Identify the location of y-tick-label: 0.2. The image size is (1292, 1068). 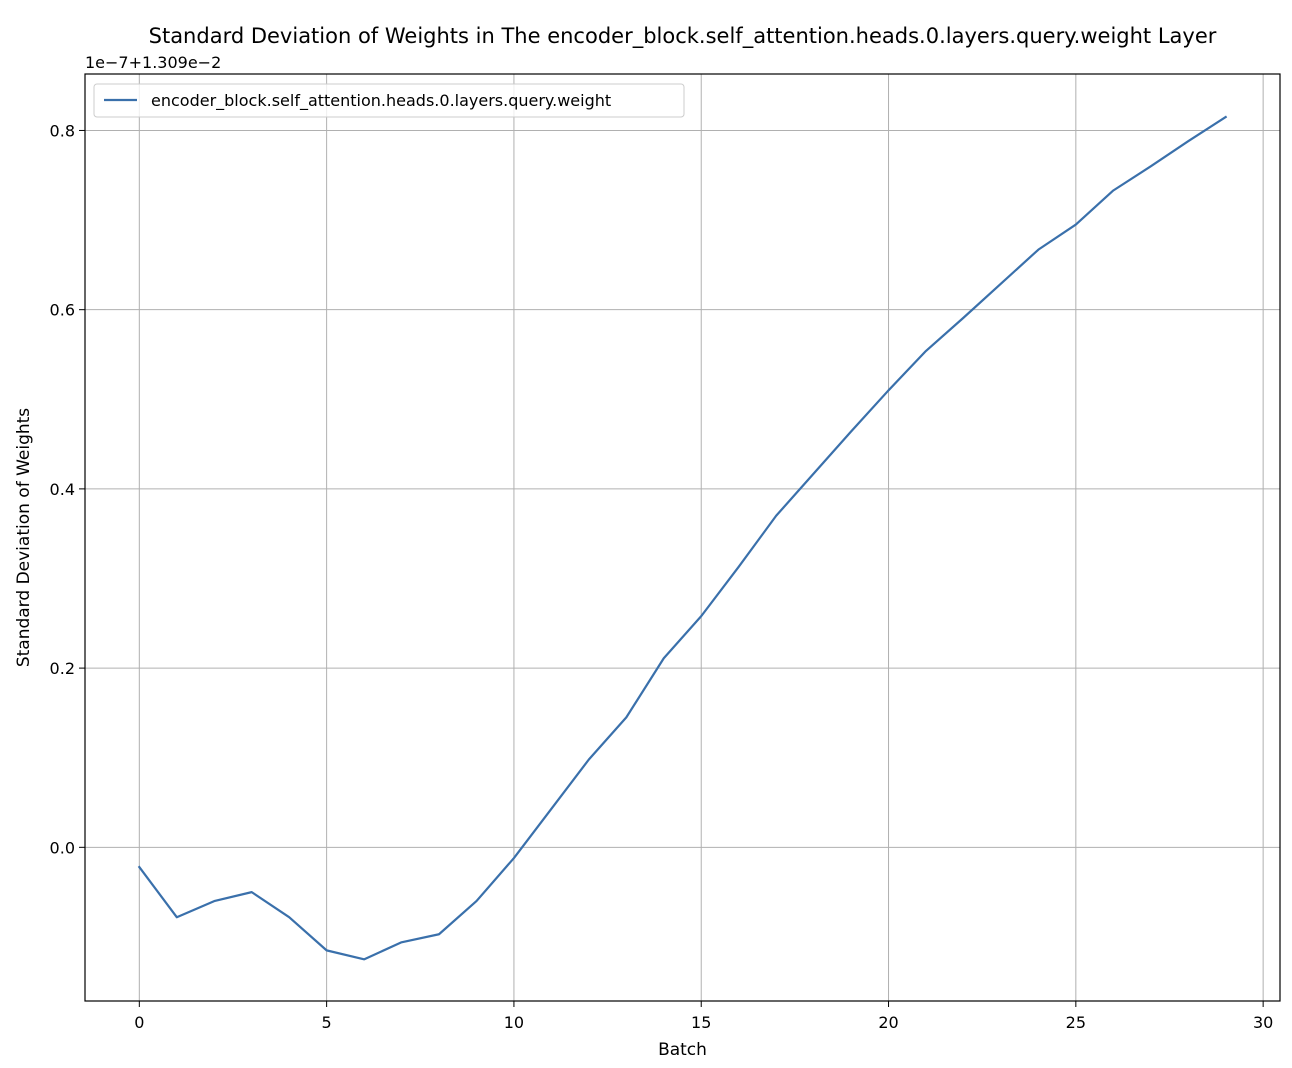
(62, 668).